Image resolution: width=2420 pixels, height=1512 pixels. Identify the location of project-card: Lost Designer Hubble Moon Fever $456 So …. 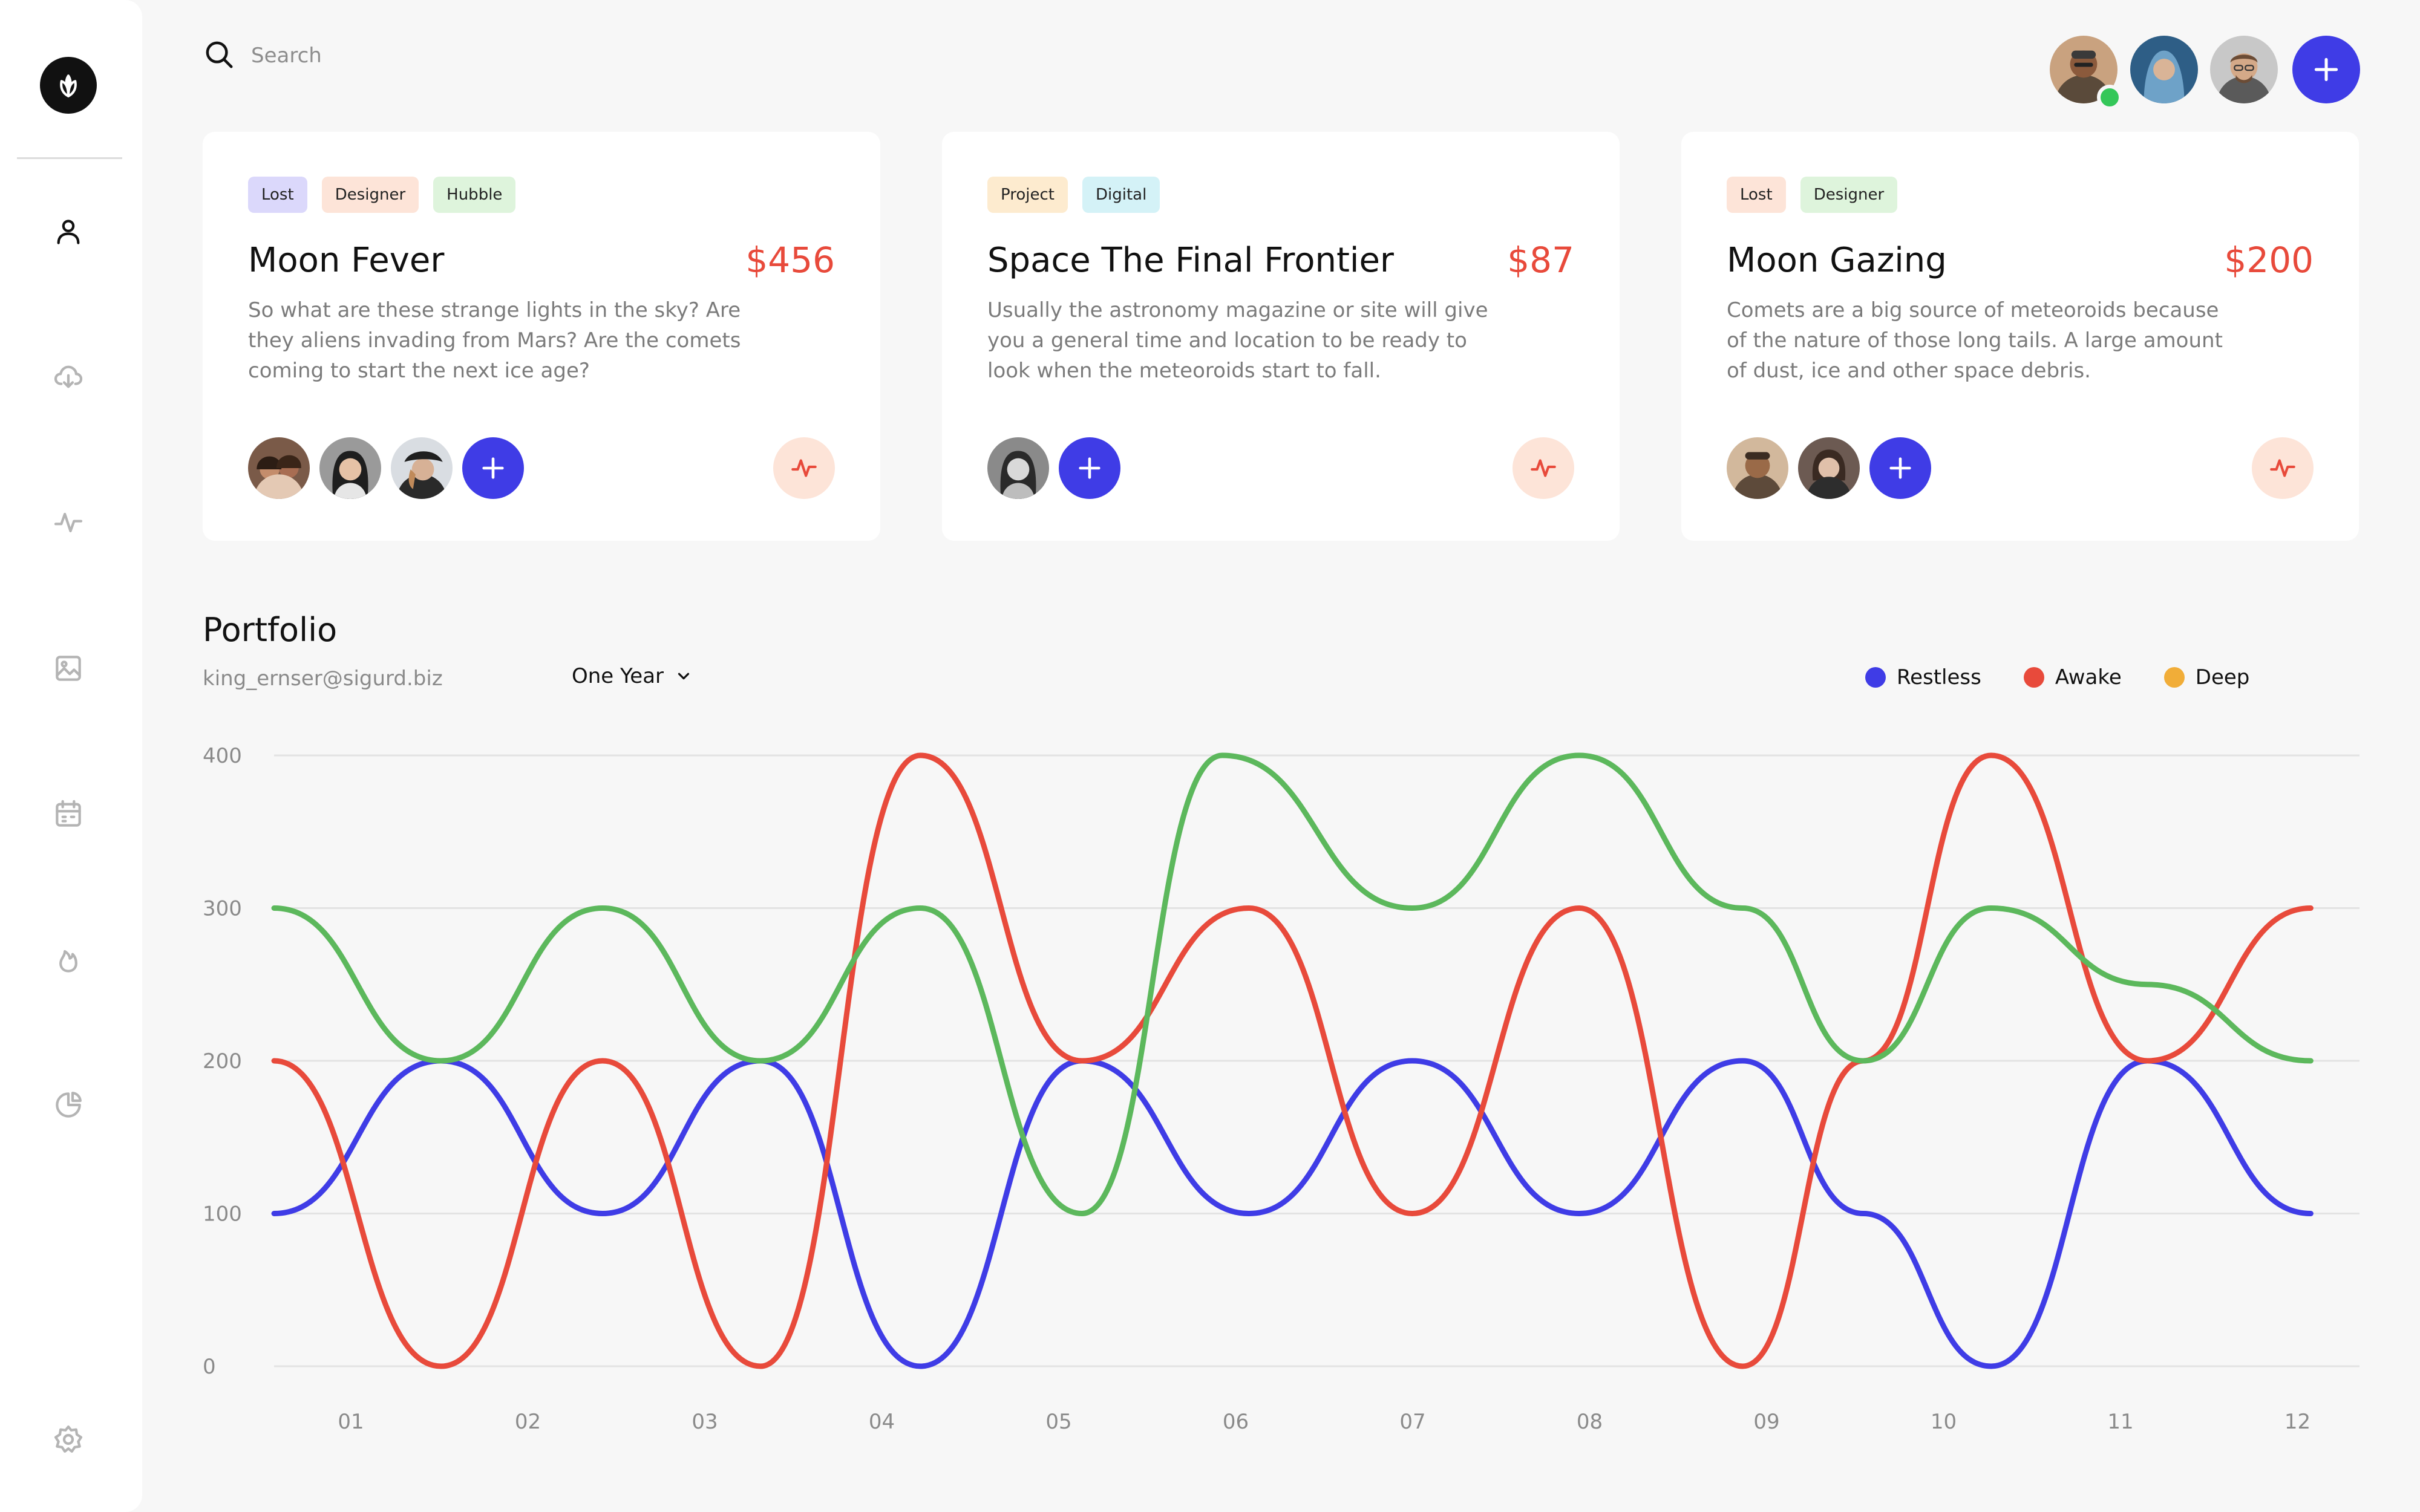
(541, 336).